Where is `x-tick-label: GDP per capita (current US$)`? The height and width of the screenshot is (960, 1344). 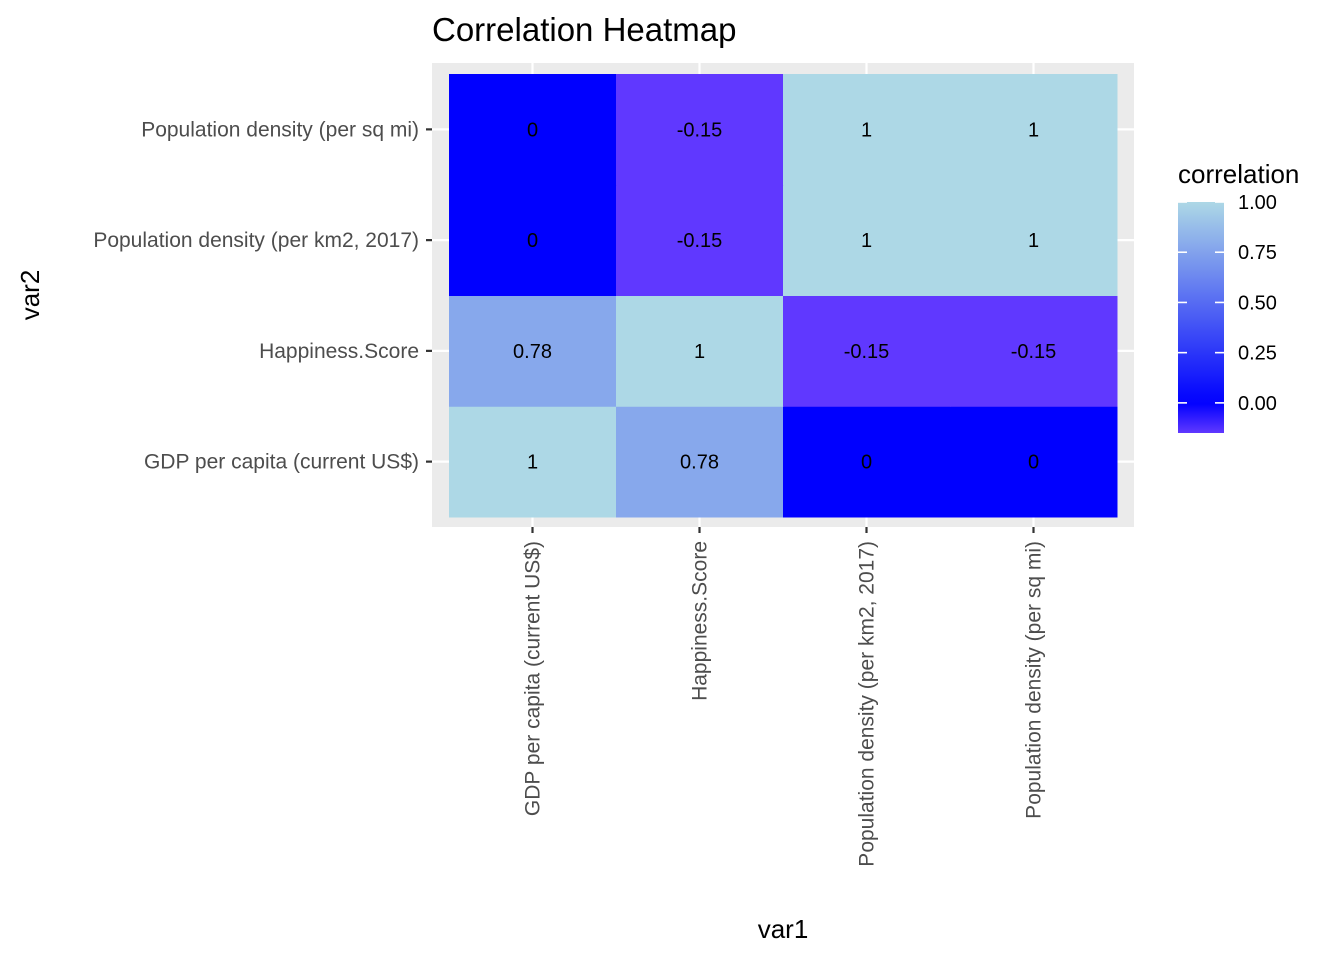 x-tick-label: GDP per capita (current US$) is located at coordinates (533, 678).